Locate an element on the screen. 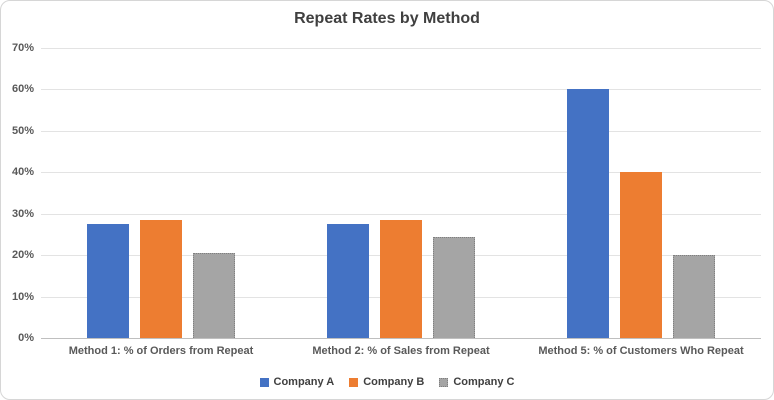 The image size is (774, 400). legend-label-company-c: Company C is located at coordinates (484, 382).